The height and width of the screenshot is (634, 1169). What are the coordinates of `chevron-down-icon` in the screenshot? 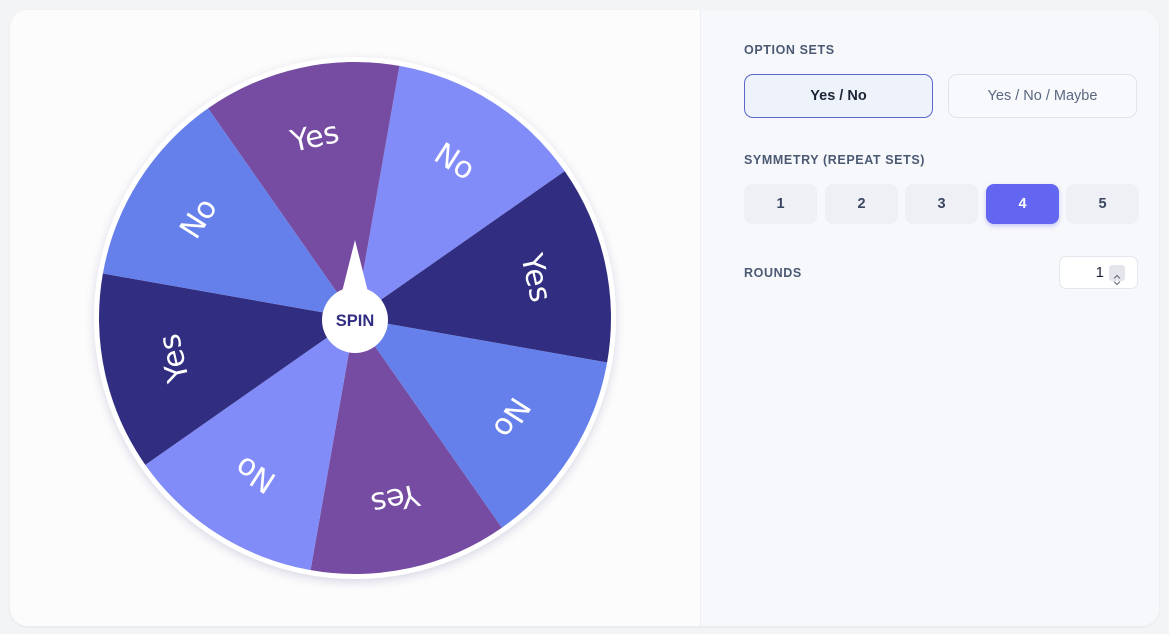 It's located at (1117, 279).